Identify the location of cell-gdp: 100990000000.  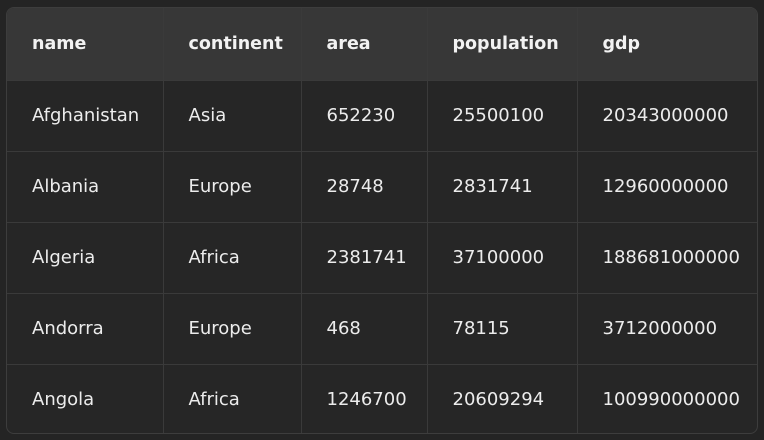
(671, 400).